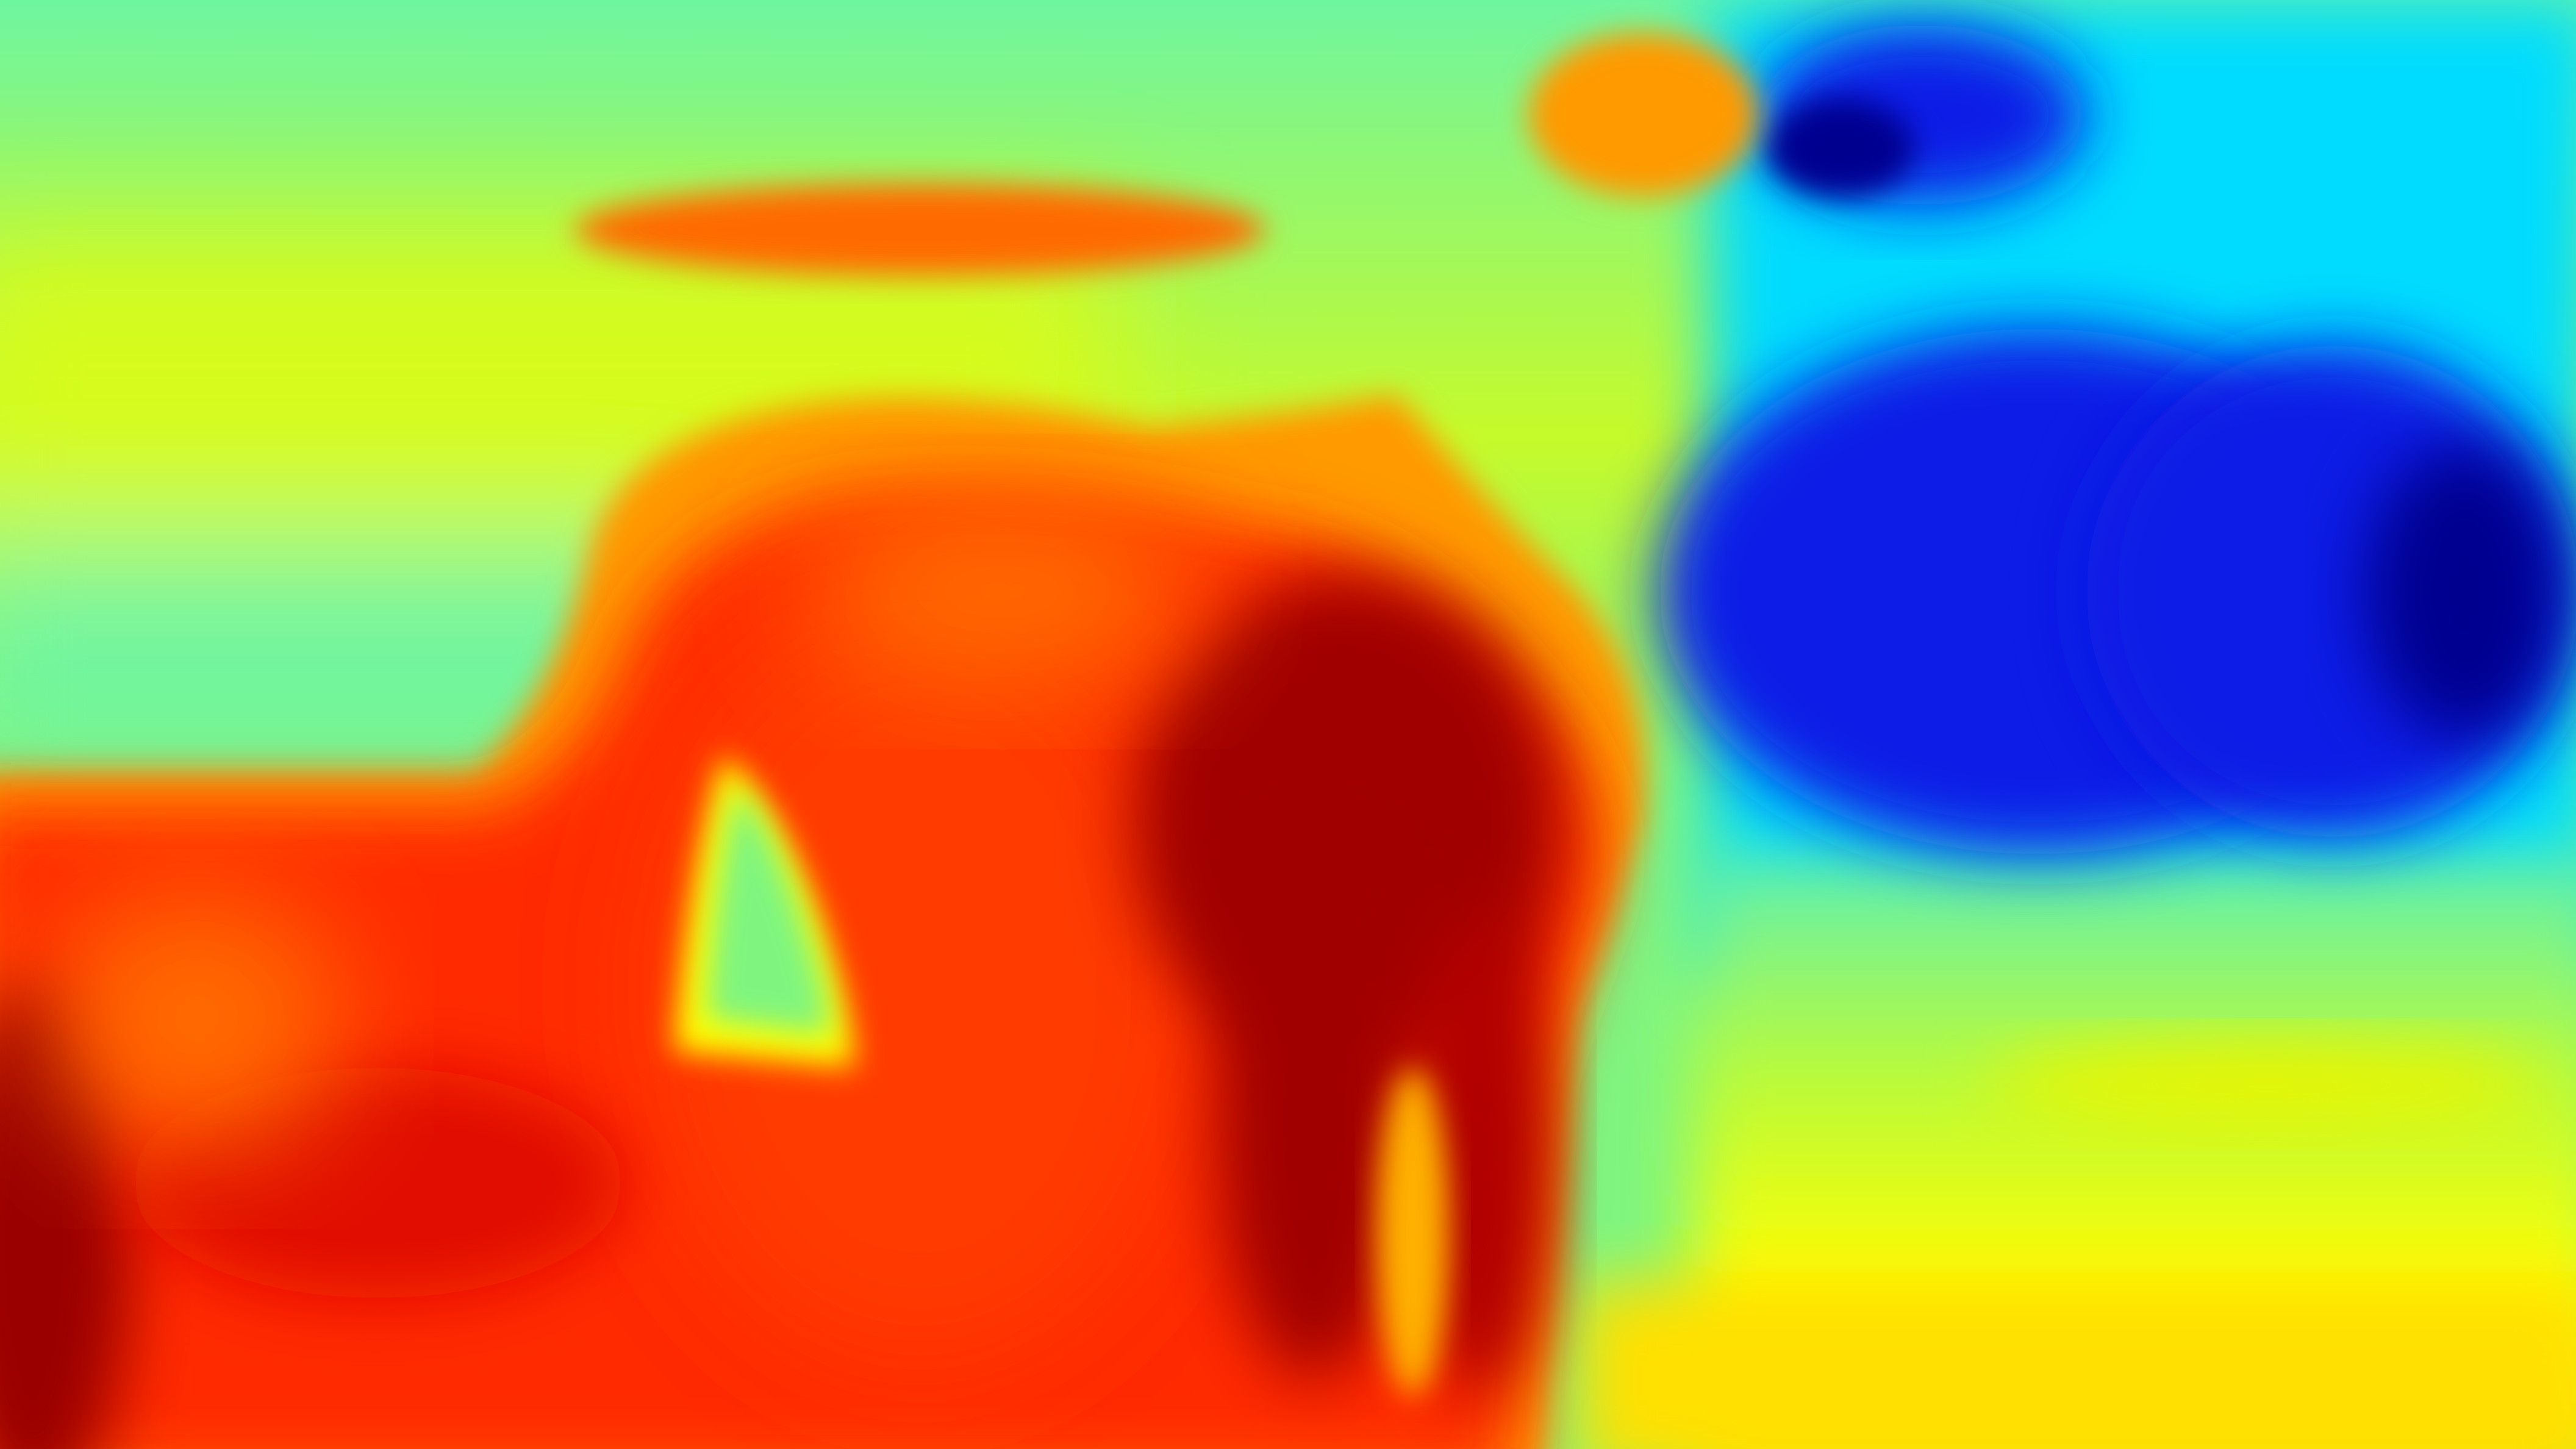 The width and height of the screenshot is (2576, 1449). I want to click on top-objects, so click(1166, 154).